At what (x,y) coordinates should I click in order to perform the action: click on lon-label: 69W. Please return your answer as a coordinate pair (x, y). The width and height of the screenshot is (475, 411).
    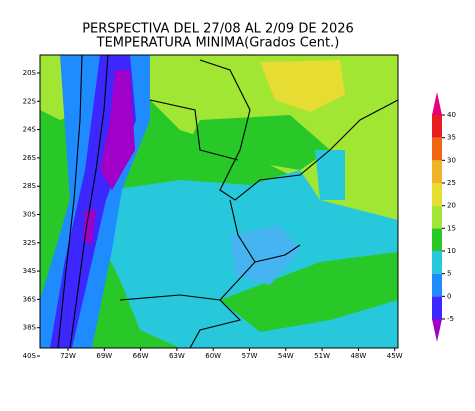
    Looking at the image, I should click on (104, 356).